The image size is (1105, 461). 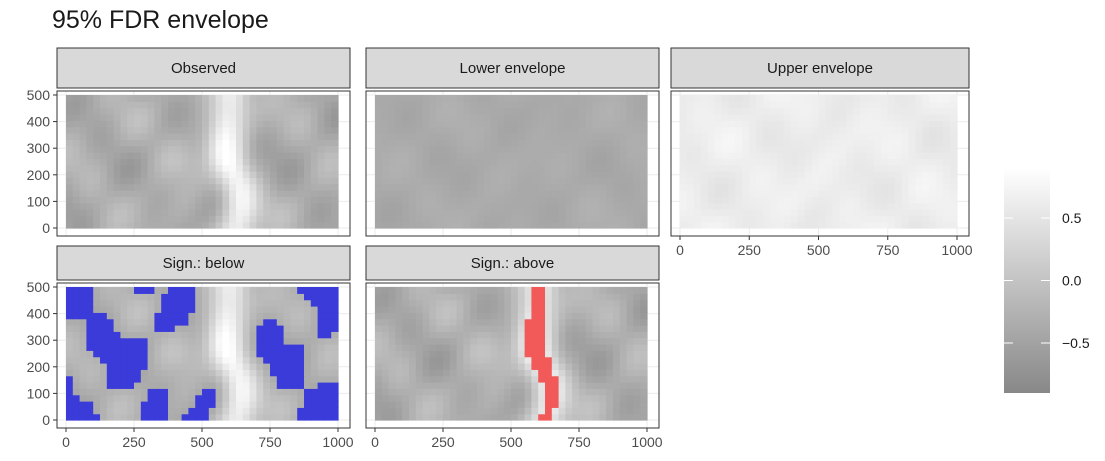 I want to click on heatmap-tiles, so click(x=511, y=162).